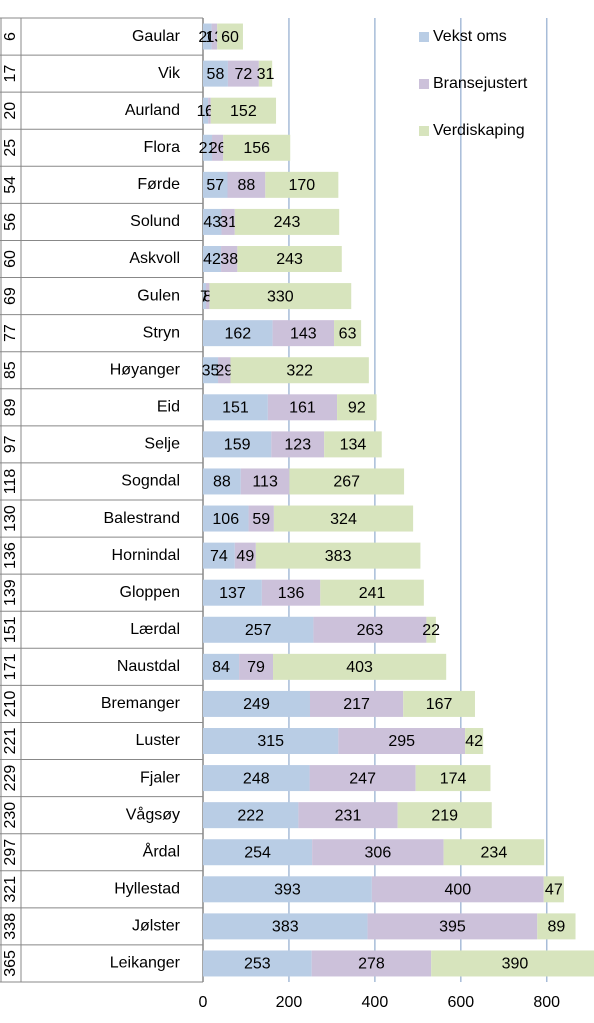 The image size is (594, 1023). Describe the element at coordinates (150, 481) in the screenshot. I see `category-label: Sogndal` at that location.